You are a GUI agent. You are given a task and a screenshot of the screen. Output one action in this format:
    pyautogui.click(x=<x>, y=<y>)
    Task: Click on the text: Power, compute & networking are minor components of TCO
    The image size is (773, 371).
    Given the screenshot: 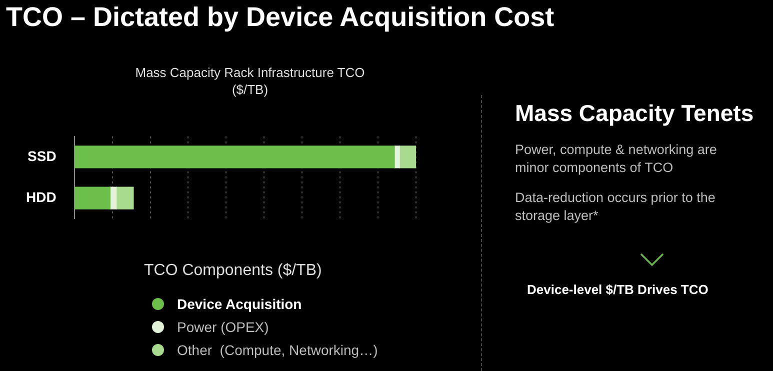 What is the action you would take?
    pyautogui.click(x=616, y=159)
    